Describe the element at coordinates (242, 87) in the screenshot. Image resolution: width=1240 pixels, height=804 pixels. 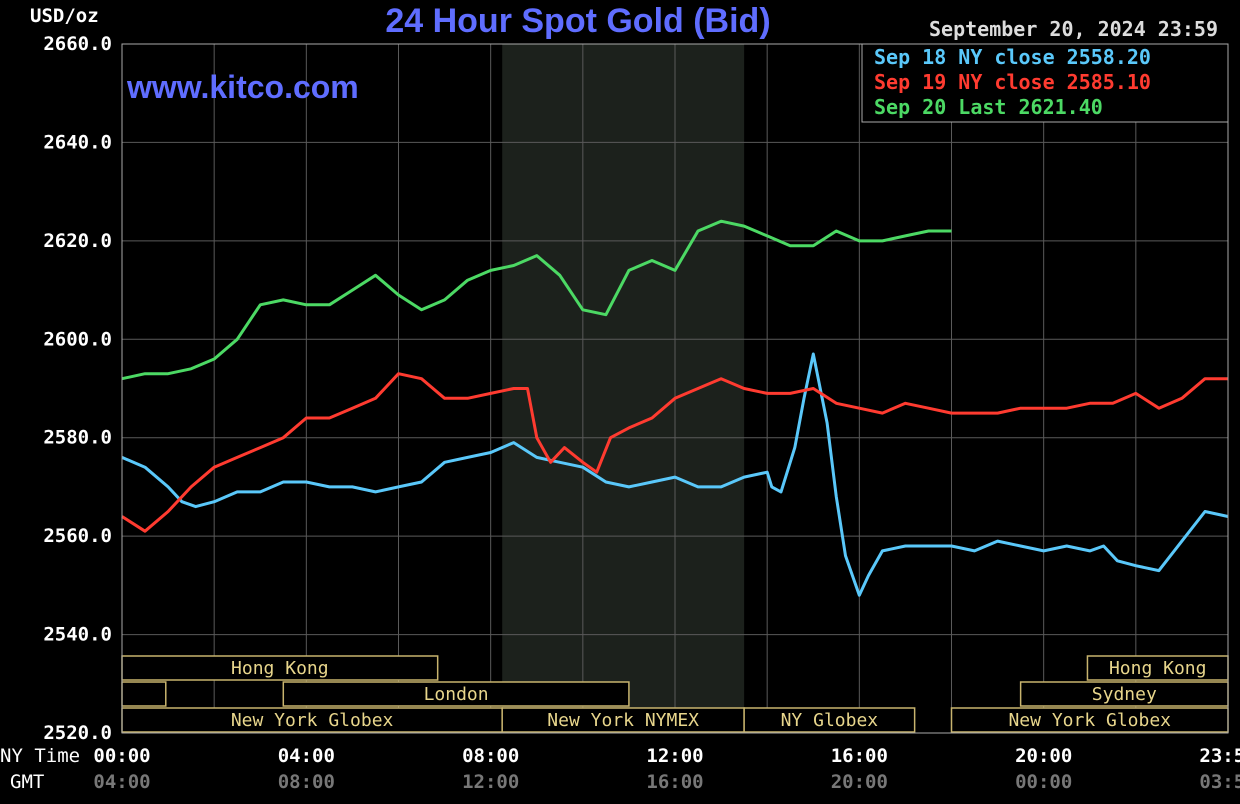
I see `website-label: www.kitco.com` at that location.